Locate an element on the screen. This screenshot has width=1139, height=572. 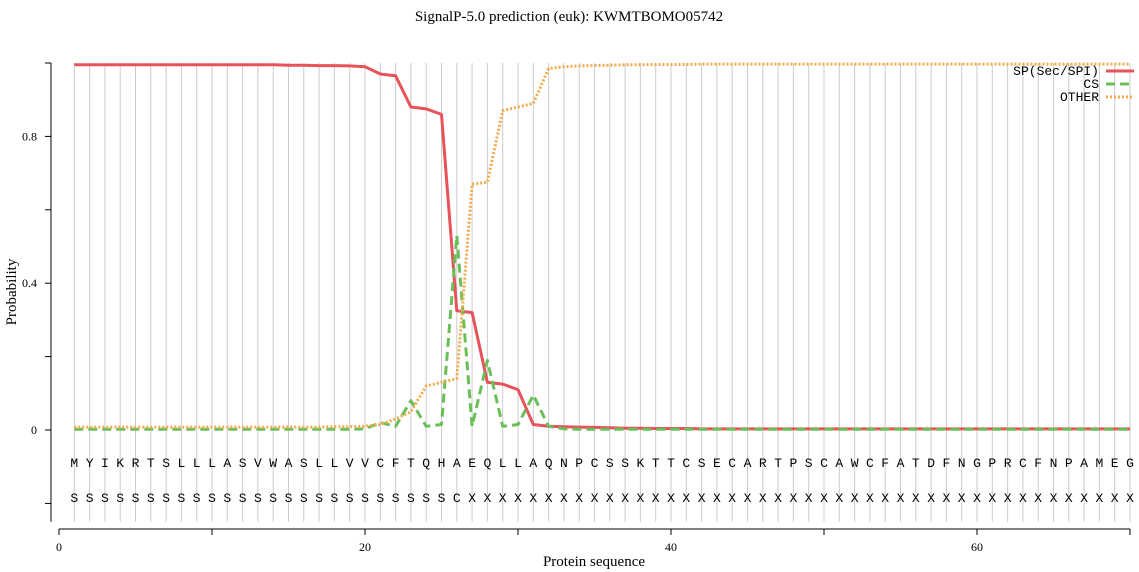
y-tick-label: 0.8 is located at coordinates (29, 136).